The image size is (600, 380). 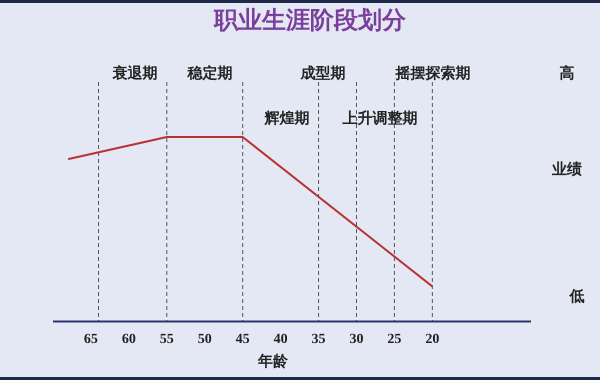 I want to click on x-tick-label: 65, so click(x=91, y=339).